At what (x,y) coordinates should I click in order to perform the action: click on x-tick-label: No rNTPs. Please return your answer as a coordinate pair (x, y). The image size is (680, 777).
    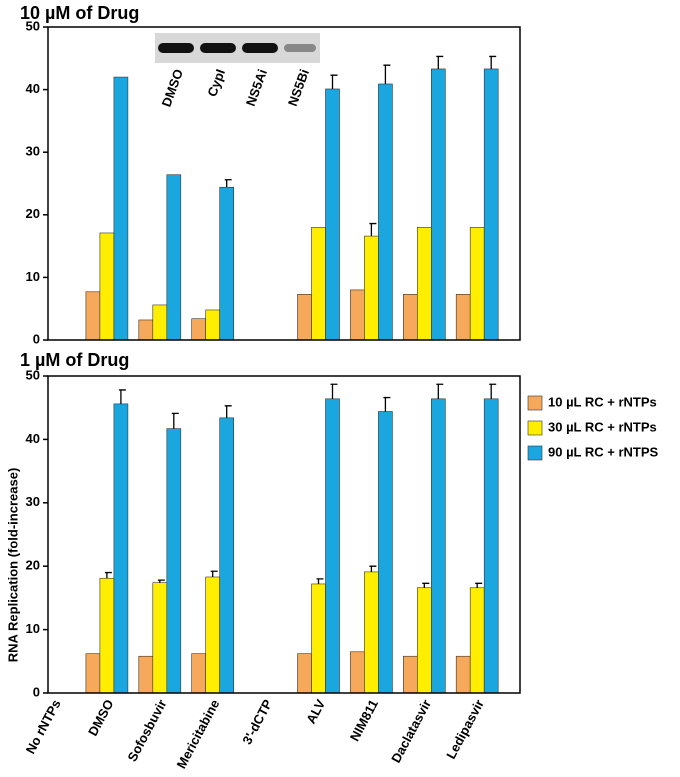
    Looking at the image, I should click on (43, 726).